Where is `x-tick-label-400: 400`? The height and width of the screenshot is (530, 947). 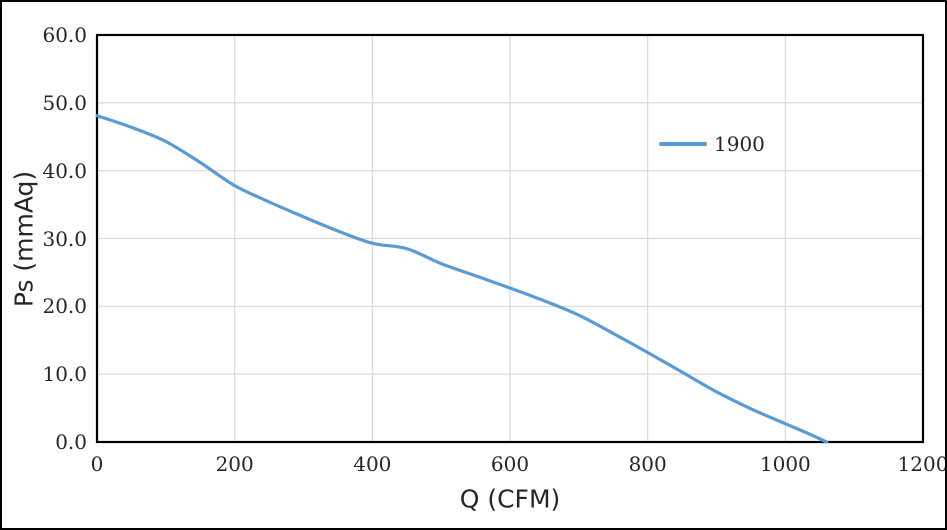 x-tick-label-400: 400 is located at coordinates (372, 464).